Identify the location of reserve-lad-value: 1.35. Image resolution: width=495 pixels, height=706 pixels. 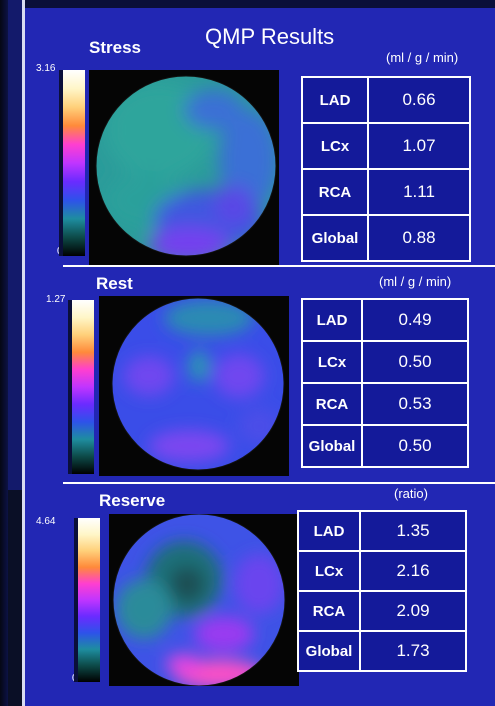
(413, 531).